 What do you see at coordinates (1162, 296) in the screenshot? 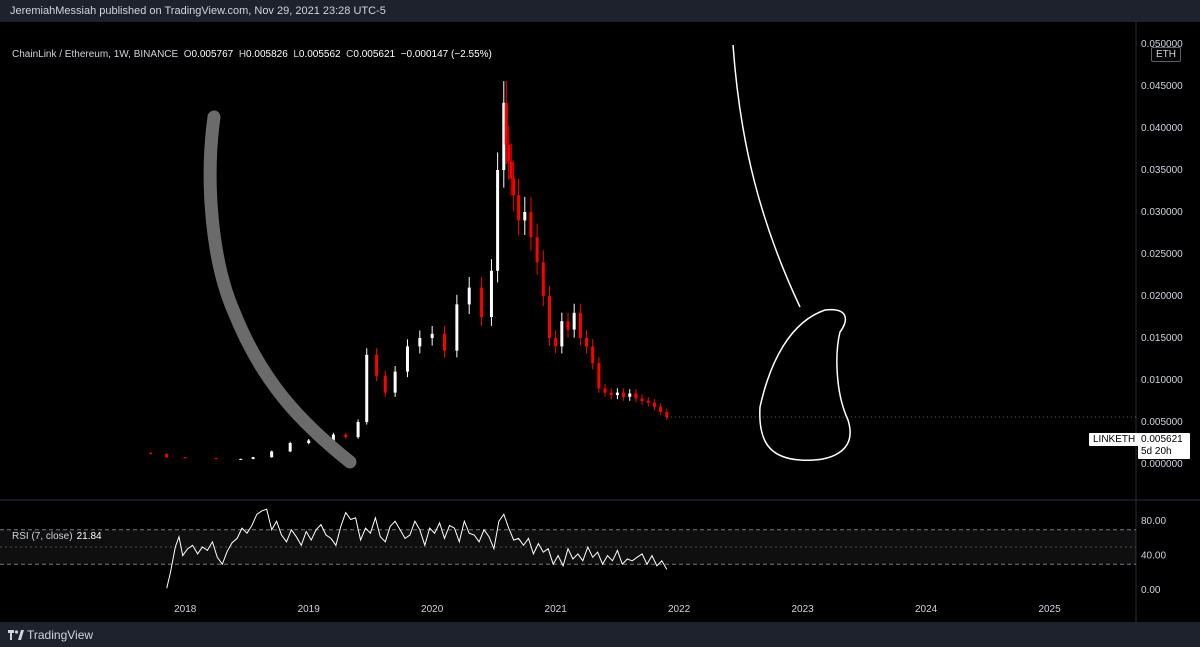
I see `price-tick-label: 0.020000` at bounding box center [1162, 296].